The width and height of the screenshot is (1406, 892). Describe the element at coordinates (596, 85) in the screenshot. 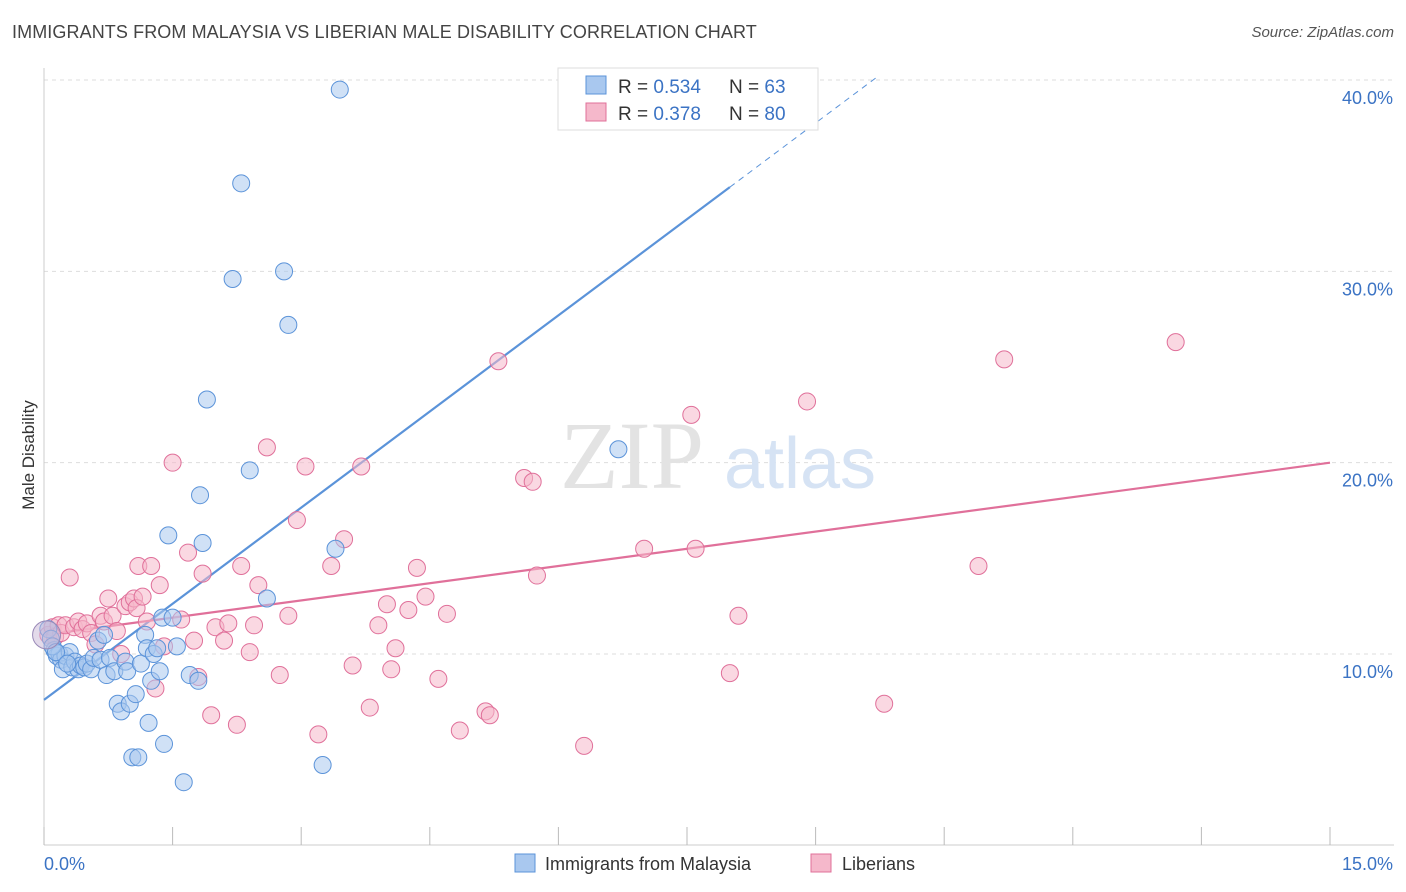

I see `legend-swatch-malaysia` at that location.